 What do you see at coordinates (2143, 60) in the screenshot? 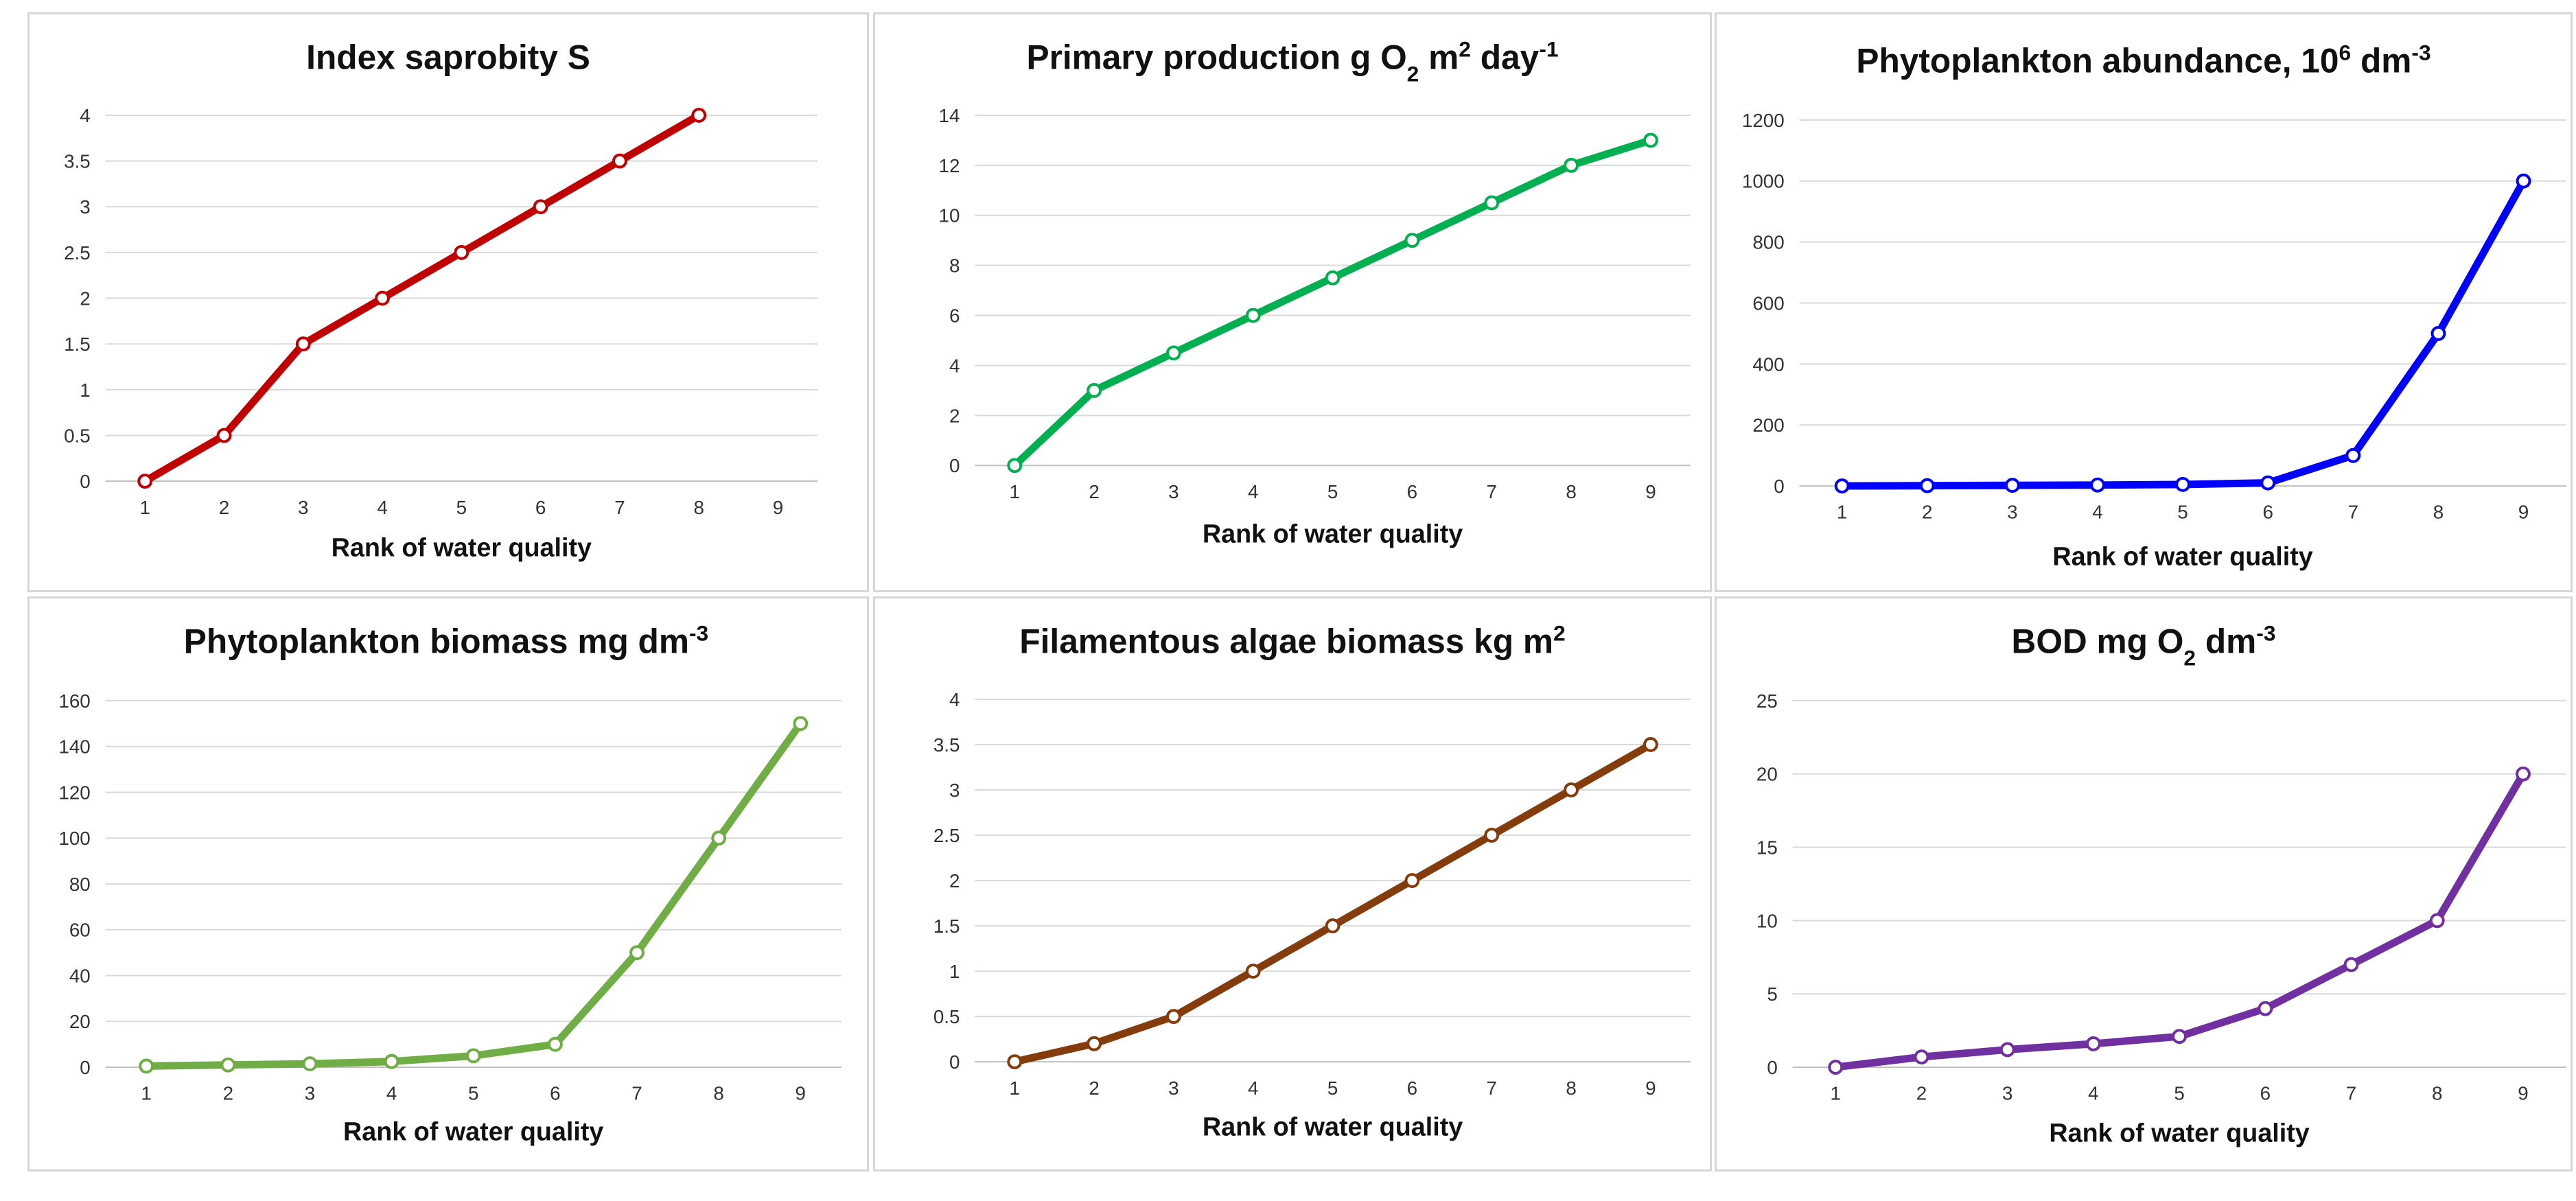
I see `chart-title: Phytoplankton abundance, 106 dm-3` at bounding box center [2143, 60].